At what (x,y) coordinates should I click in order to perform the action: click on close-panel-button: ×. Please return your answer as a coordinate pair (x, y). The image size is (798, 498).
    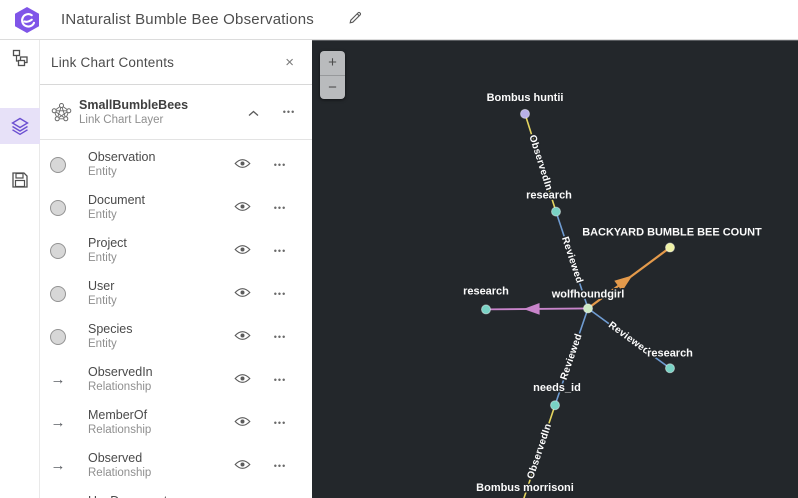
    Looking at the image, I should click on (289, 62).